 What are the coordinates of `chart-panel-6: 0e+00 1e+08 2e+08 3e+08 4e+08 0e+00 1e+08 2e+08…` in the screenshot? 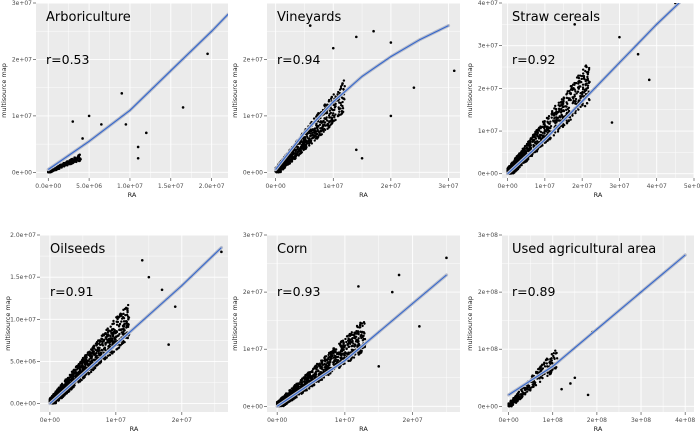 It's located at (580, 332).